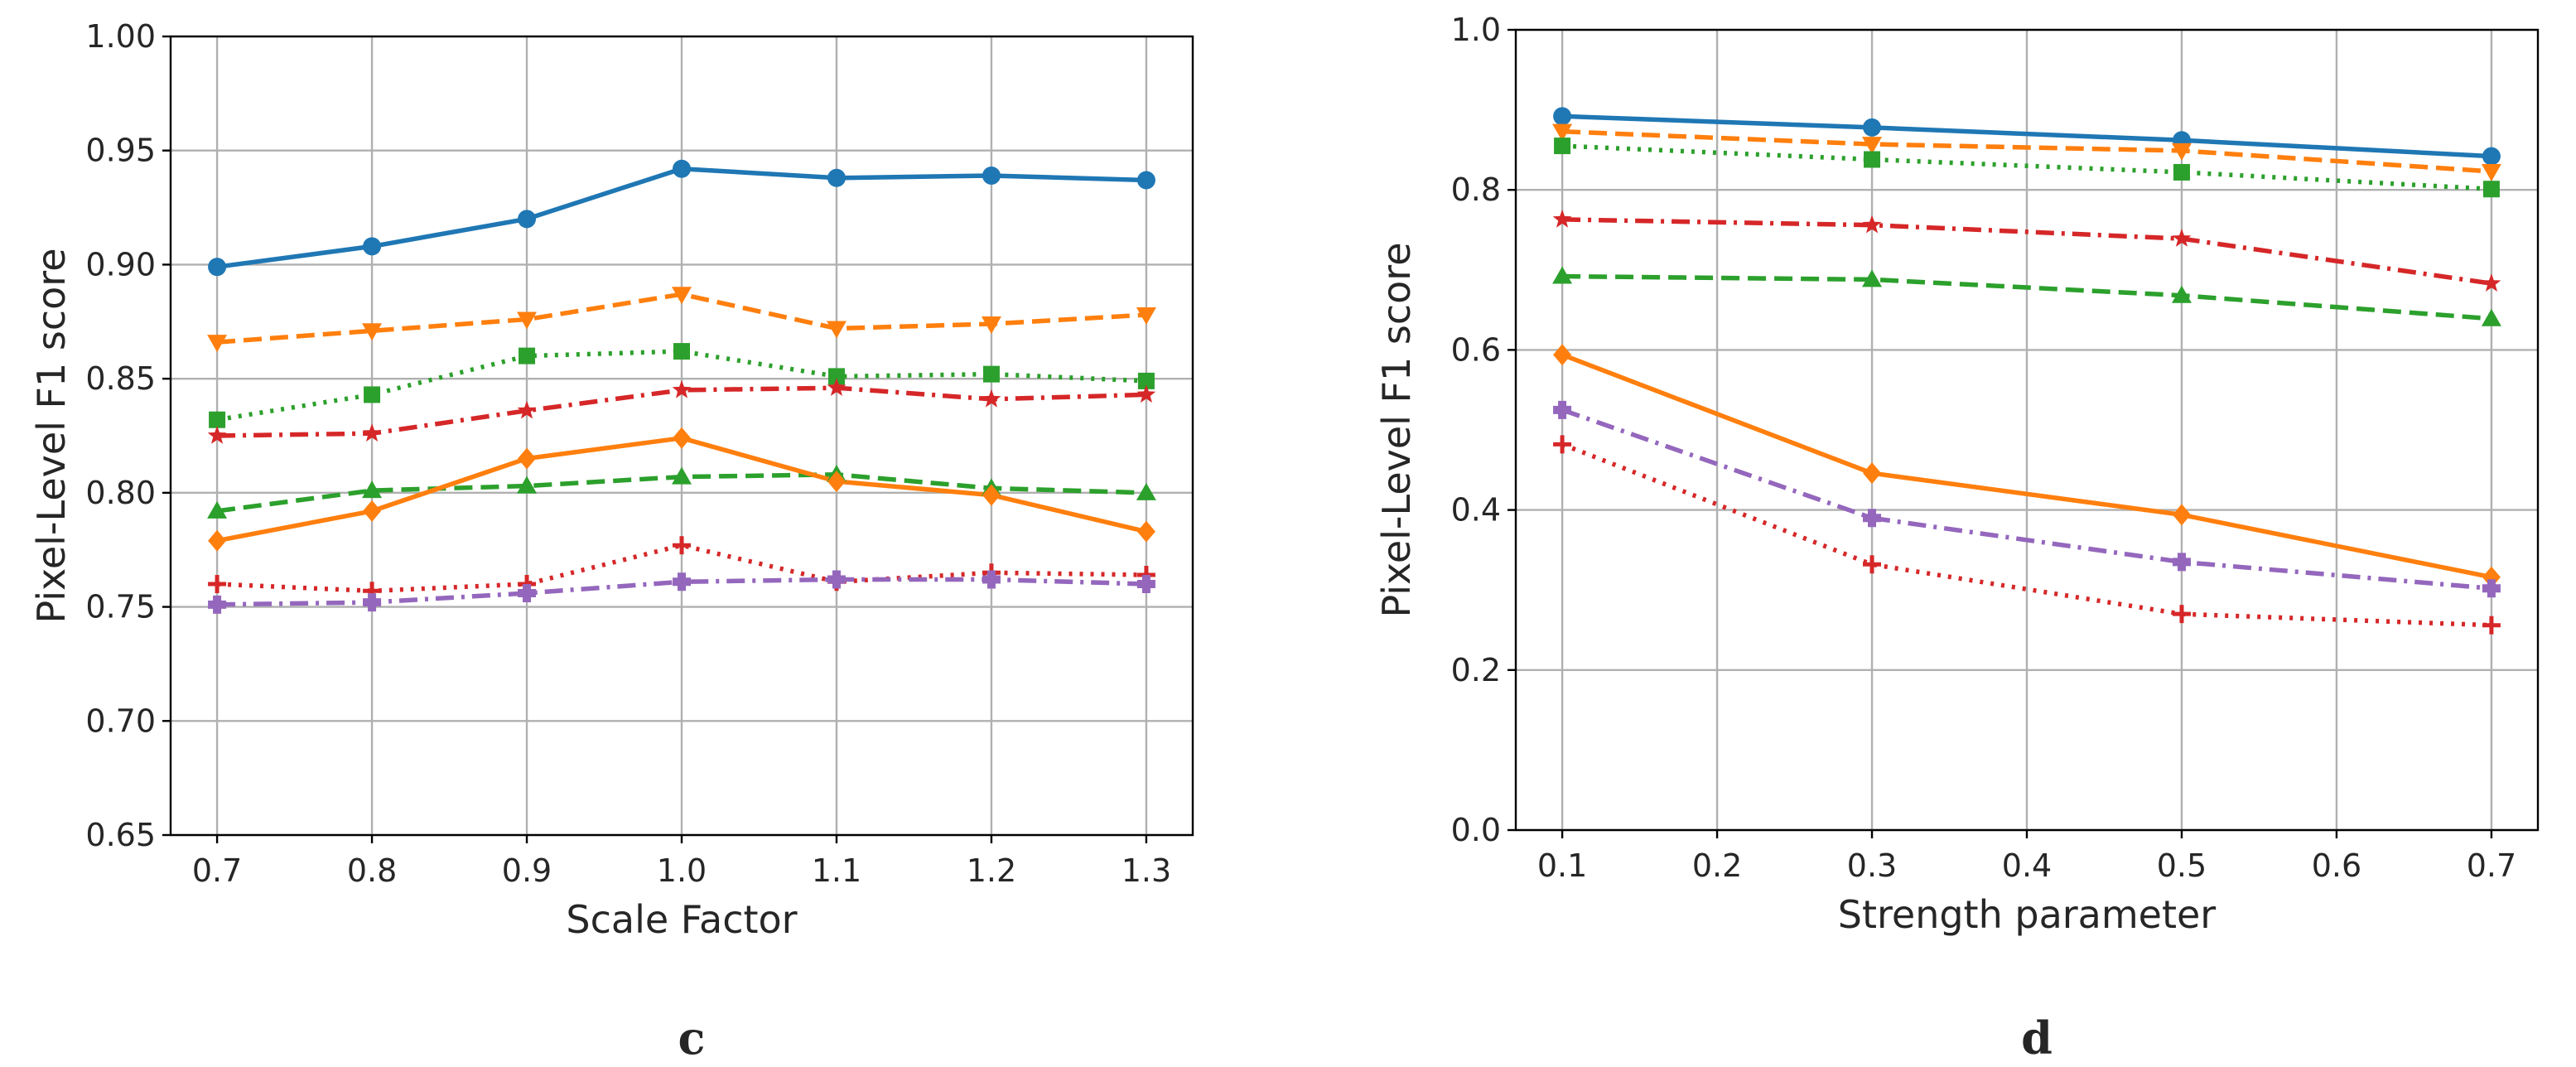 The width and height of the screenshot is (2576, 1067). Describe the element at coordinates (1717, 865) in the screenshot. I see `chart-d-x-tick-label-1: 0.2` at that location.